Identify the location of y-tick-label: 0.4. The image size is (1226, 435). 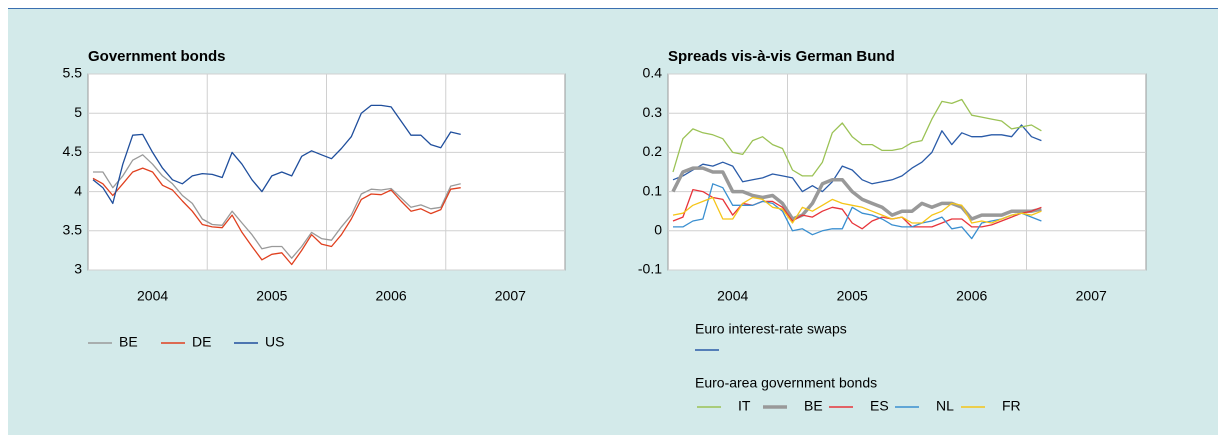
(653, 73).